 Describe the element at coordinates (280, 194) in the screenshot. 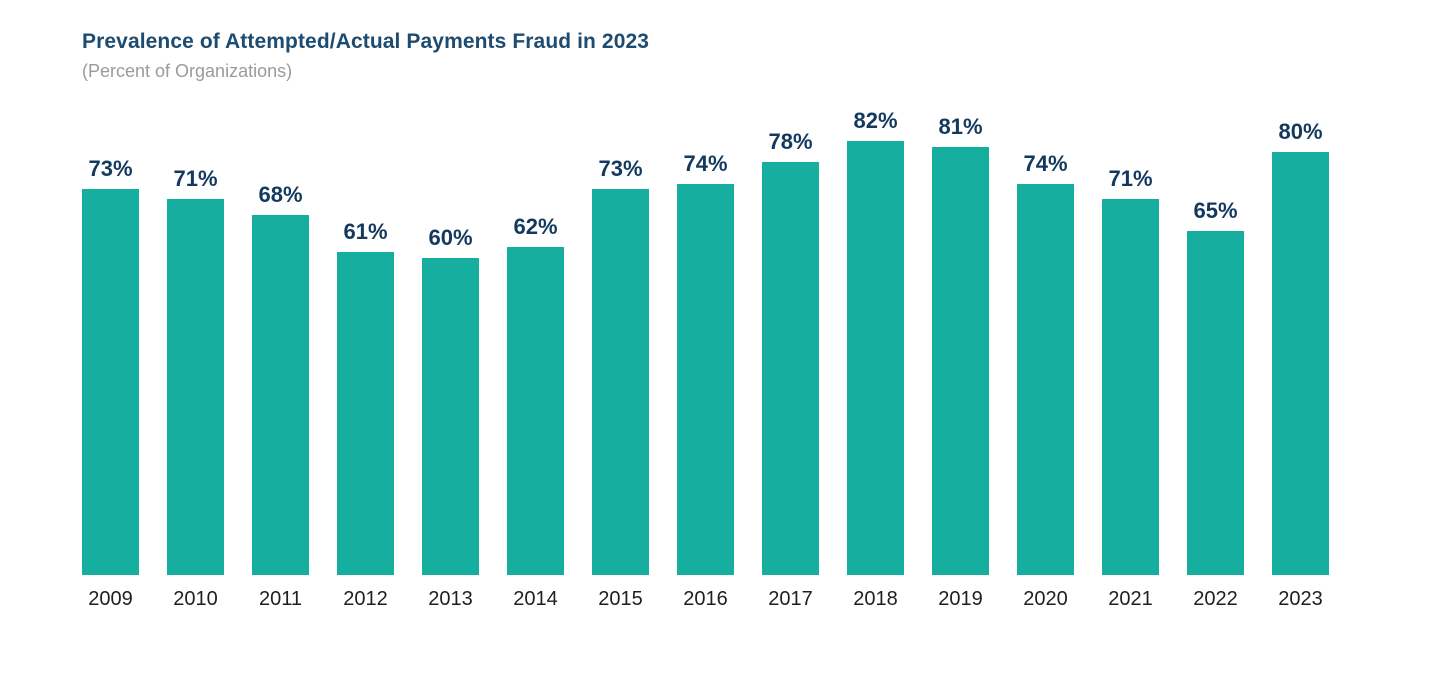

I see `bar-value-label: 68%` at that location.